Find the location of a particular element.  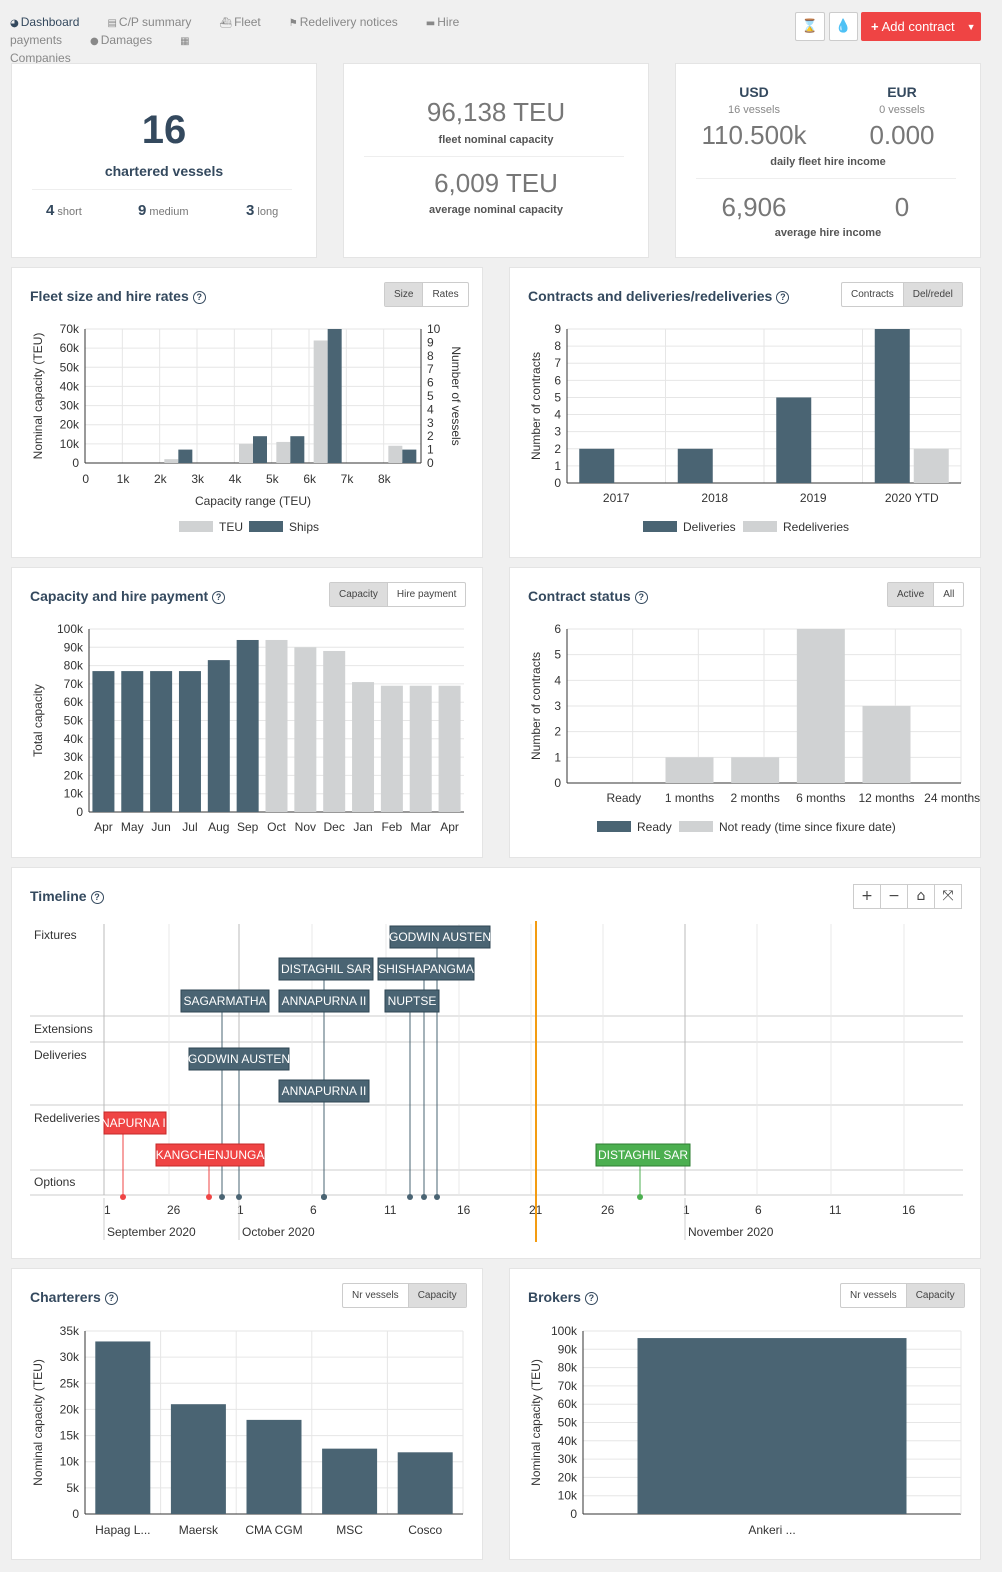

nav-companies: Companies is located at coordinates (40, 58).